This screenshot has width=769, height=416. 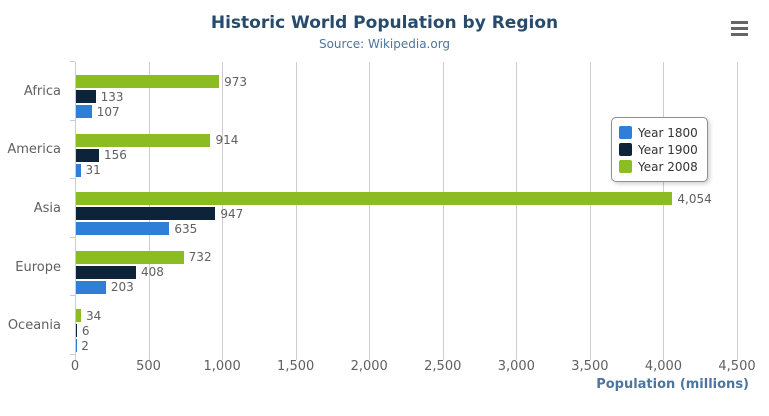 I want to click on hamburger-menu-icon, so click(x=739, y=28).